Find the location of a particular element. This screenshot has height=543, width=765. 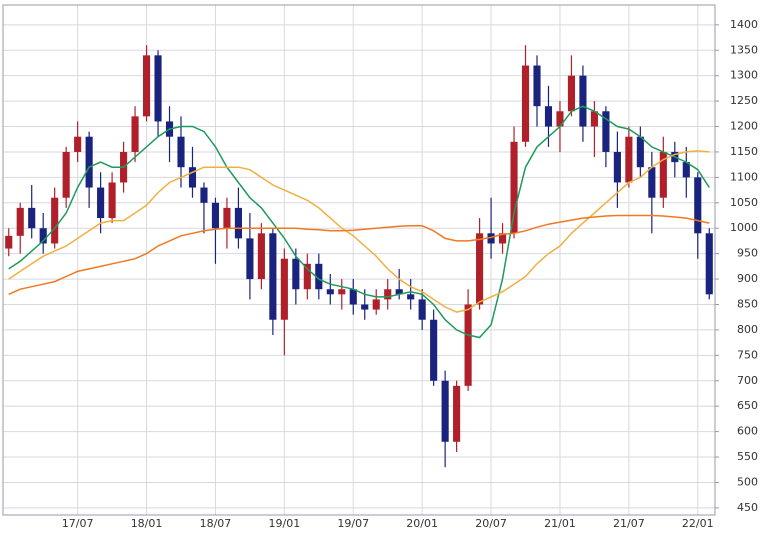

y-tick-label: 1300 is located at coordinates (744, 75).